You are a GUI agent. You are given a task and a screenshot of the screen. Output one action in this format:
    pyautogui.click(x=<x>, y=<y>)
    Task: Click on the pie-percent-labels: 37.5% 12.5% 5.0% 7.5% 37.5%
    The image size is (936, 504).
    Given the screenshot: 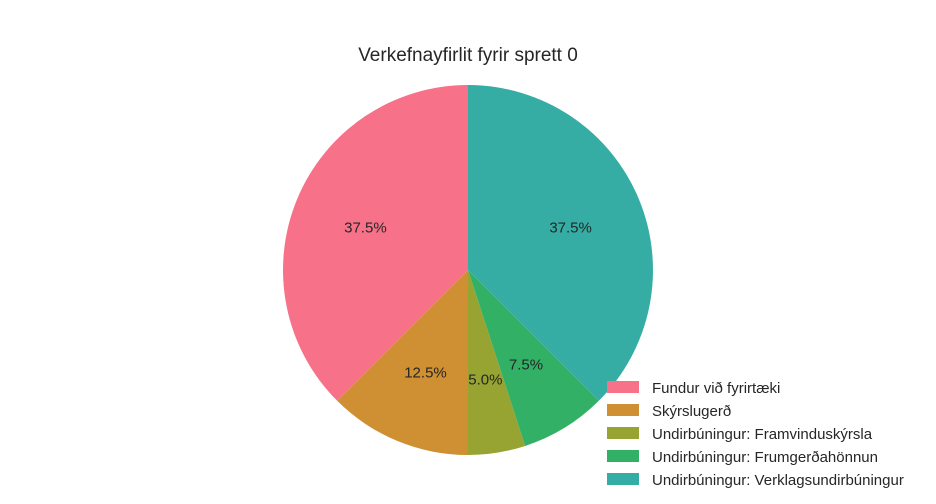 What is the action you would take?
    pyautogui.click(x=468, y=304)
    